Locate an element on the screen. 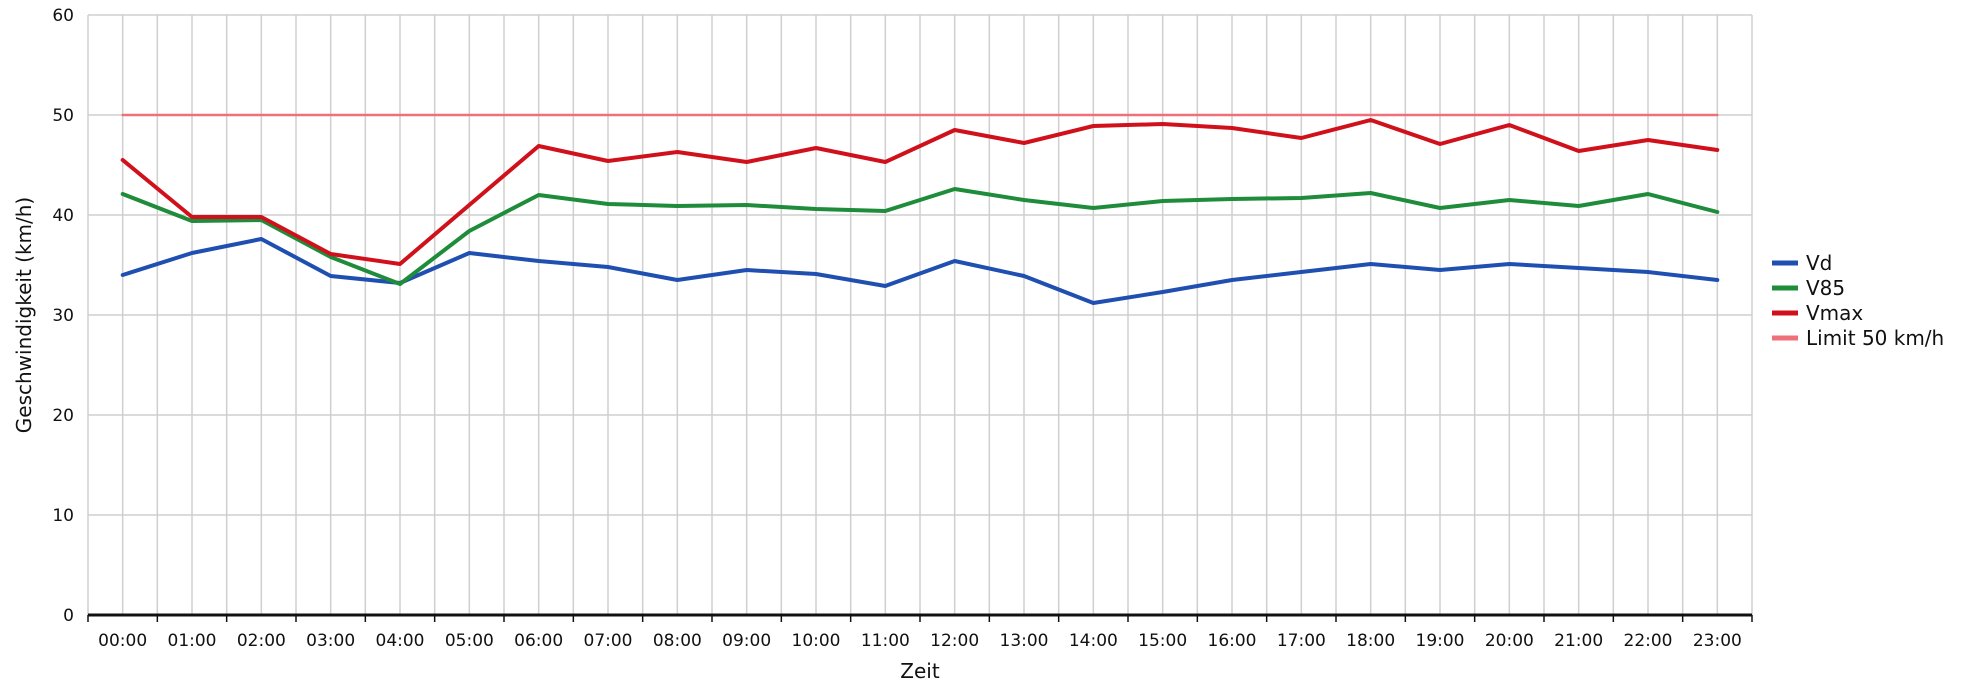  x-tick-label: 13:00 is located at coordinates (1024, 641).